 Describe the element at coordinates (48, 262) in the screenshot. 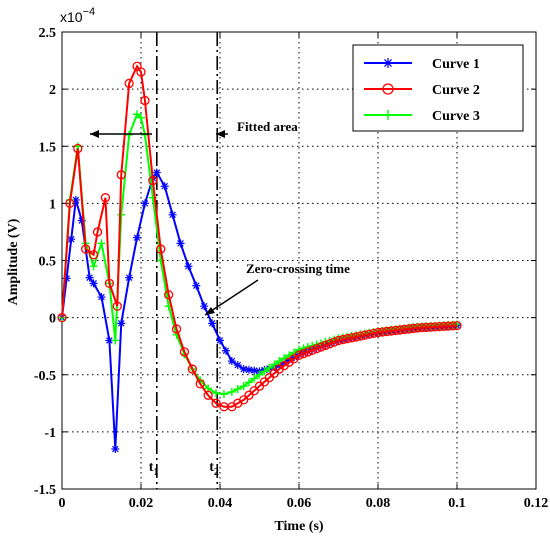

I see `y-tick-label: 0.5` at that location.